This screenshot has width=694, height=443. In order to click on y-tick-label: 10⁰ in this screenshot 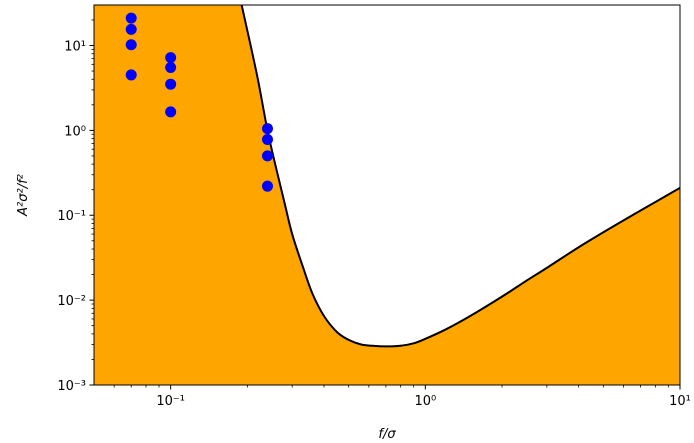, I will do `click(75, 131)`.